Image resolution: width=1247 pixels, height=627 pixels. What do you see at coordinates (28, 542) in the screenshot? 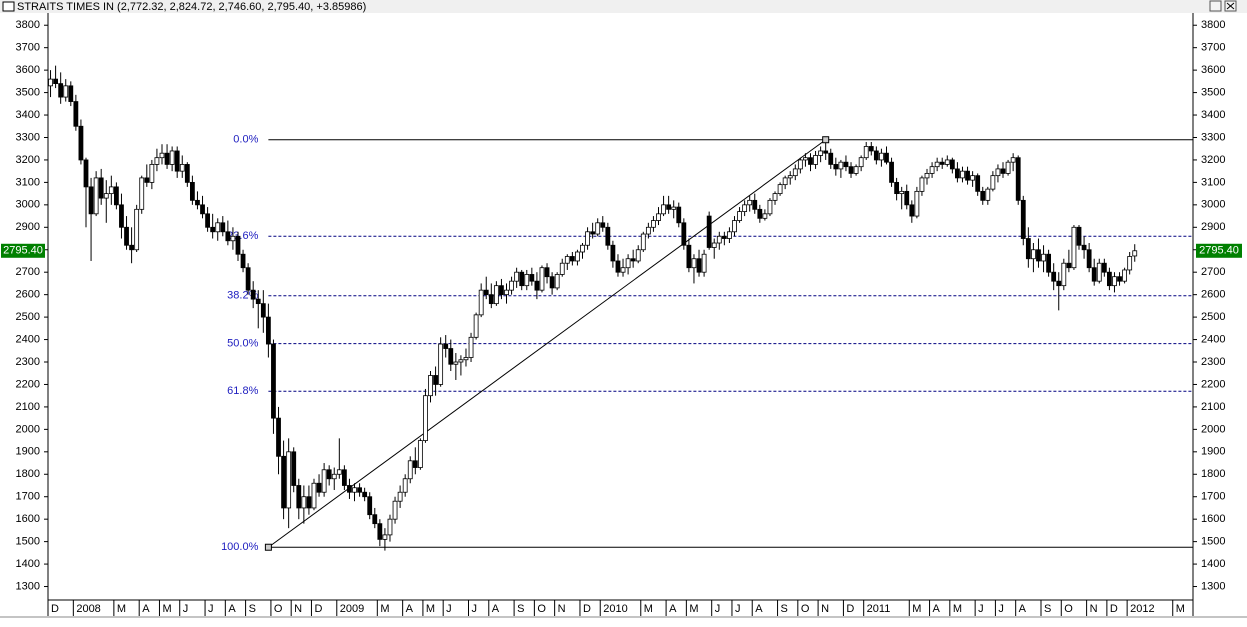
I see `y-tick-label: 1500` at bounding box center [28, 542].